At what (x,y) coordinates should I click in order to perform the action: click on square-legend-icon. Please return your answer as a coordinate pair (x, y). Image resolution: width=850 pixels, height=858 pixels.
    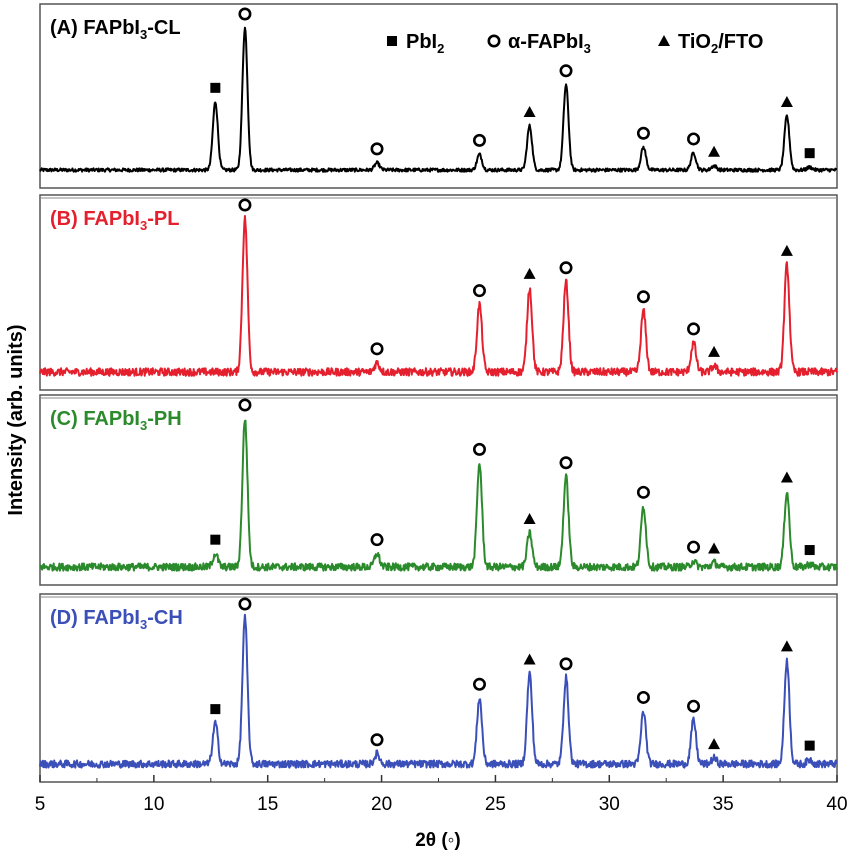
    Looking at the image, I should click on (392, 41).